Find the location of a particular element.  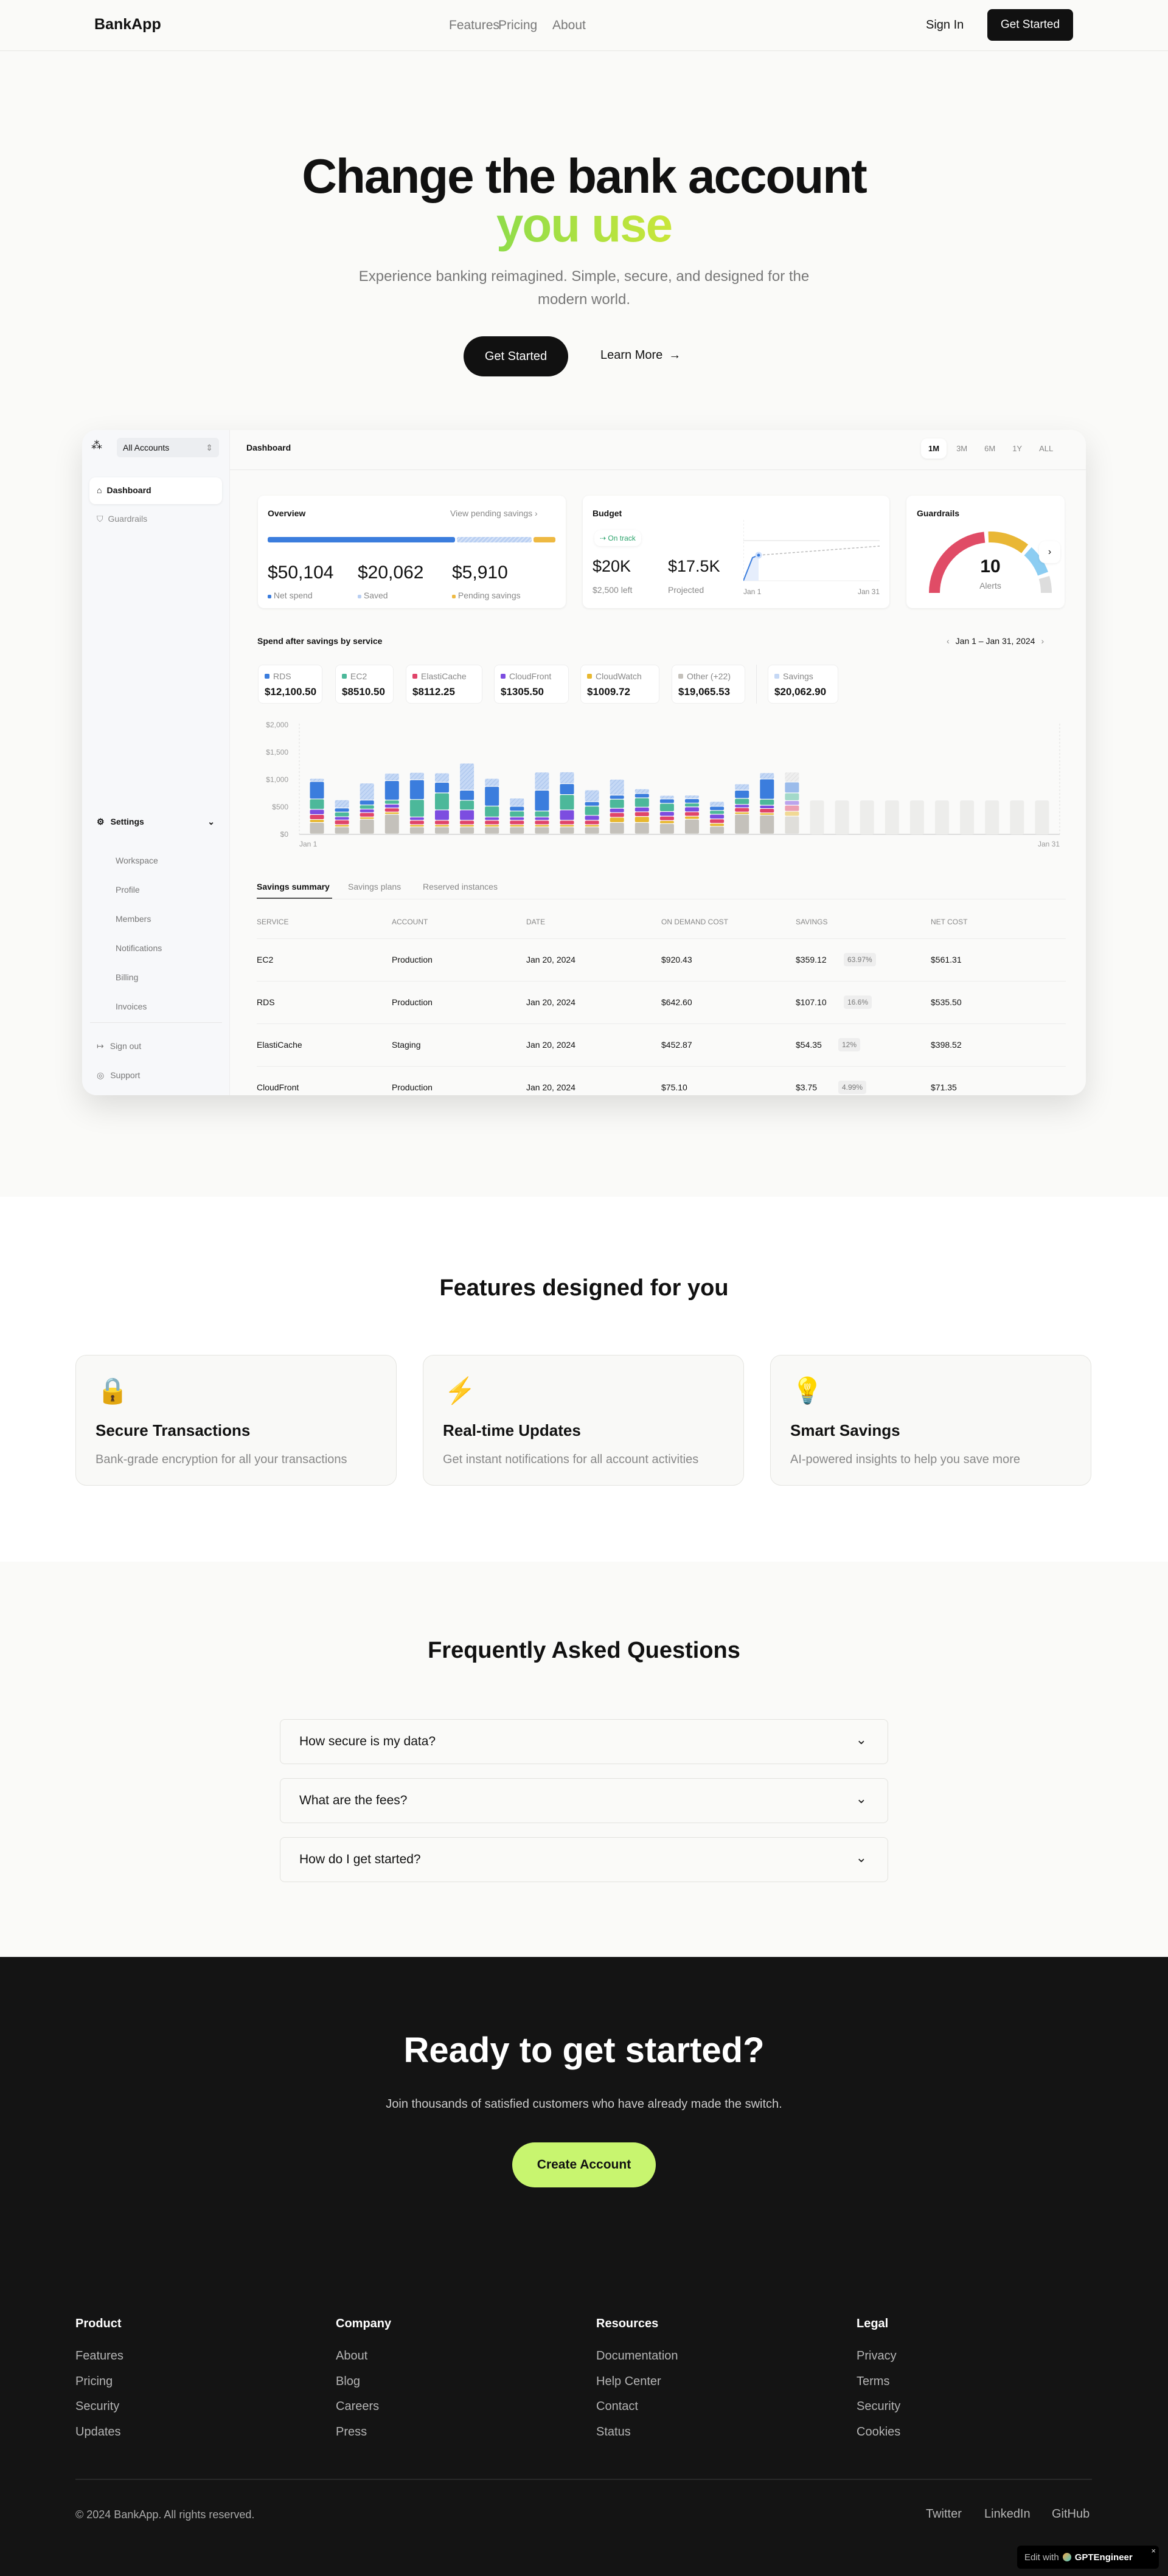

budget-x-end: Jan 31 is located at coordinates (869, 591).